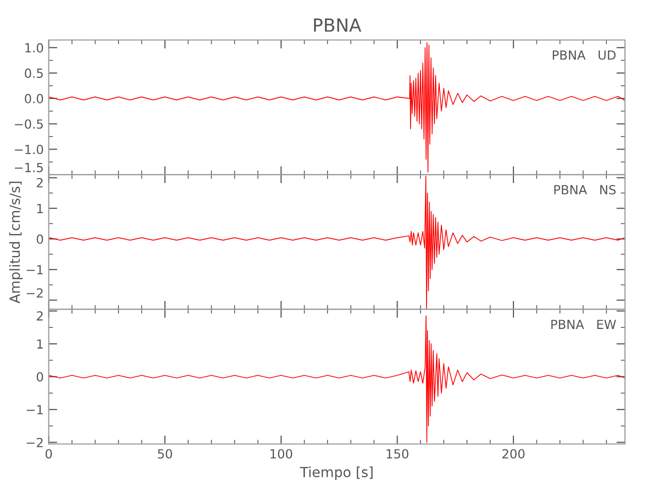  What do you see at coordinates (33, 73) in the screenshot?
I see `y-tick-label: 0.5` at bounding box center [33, 73].